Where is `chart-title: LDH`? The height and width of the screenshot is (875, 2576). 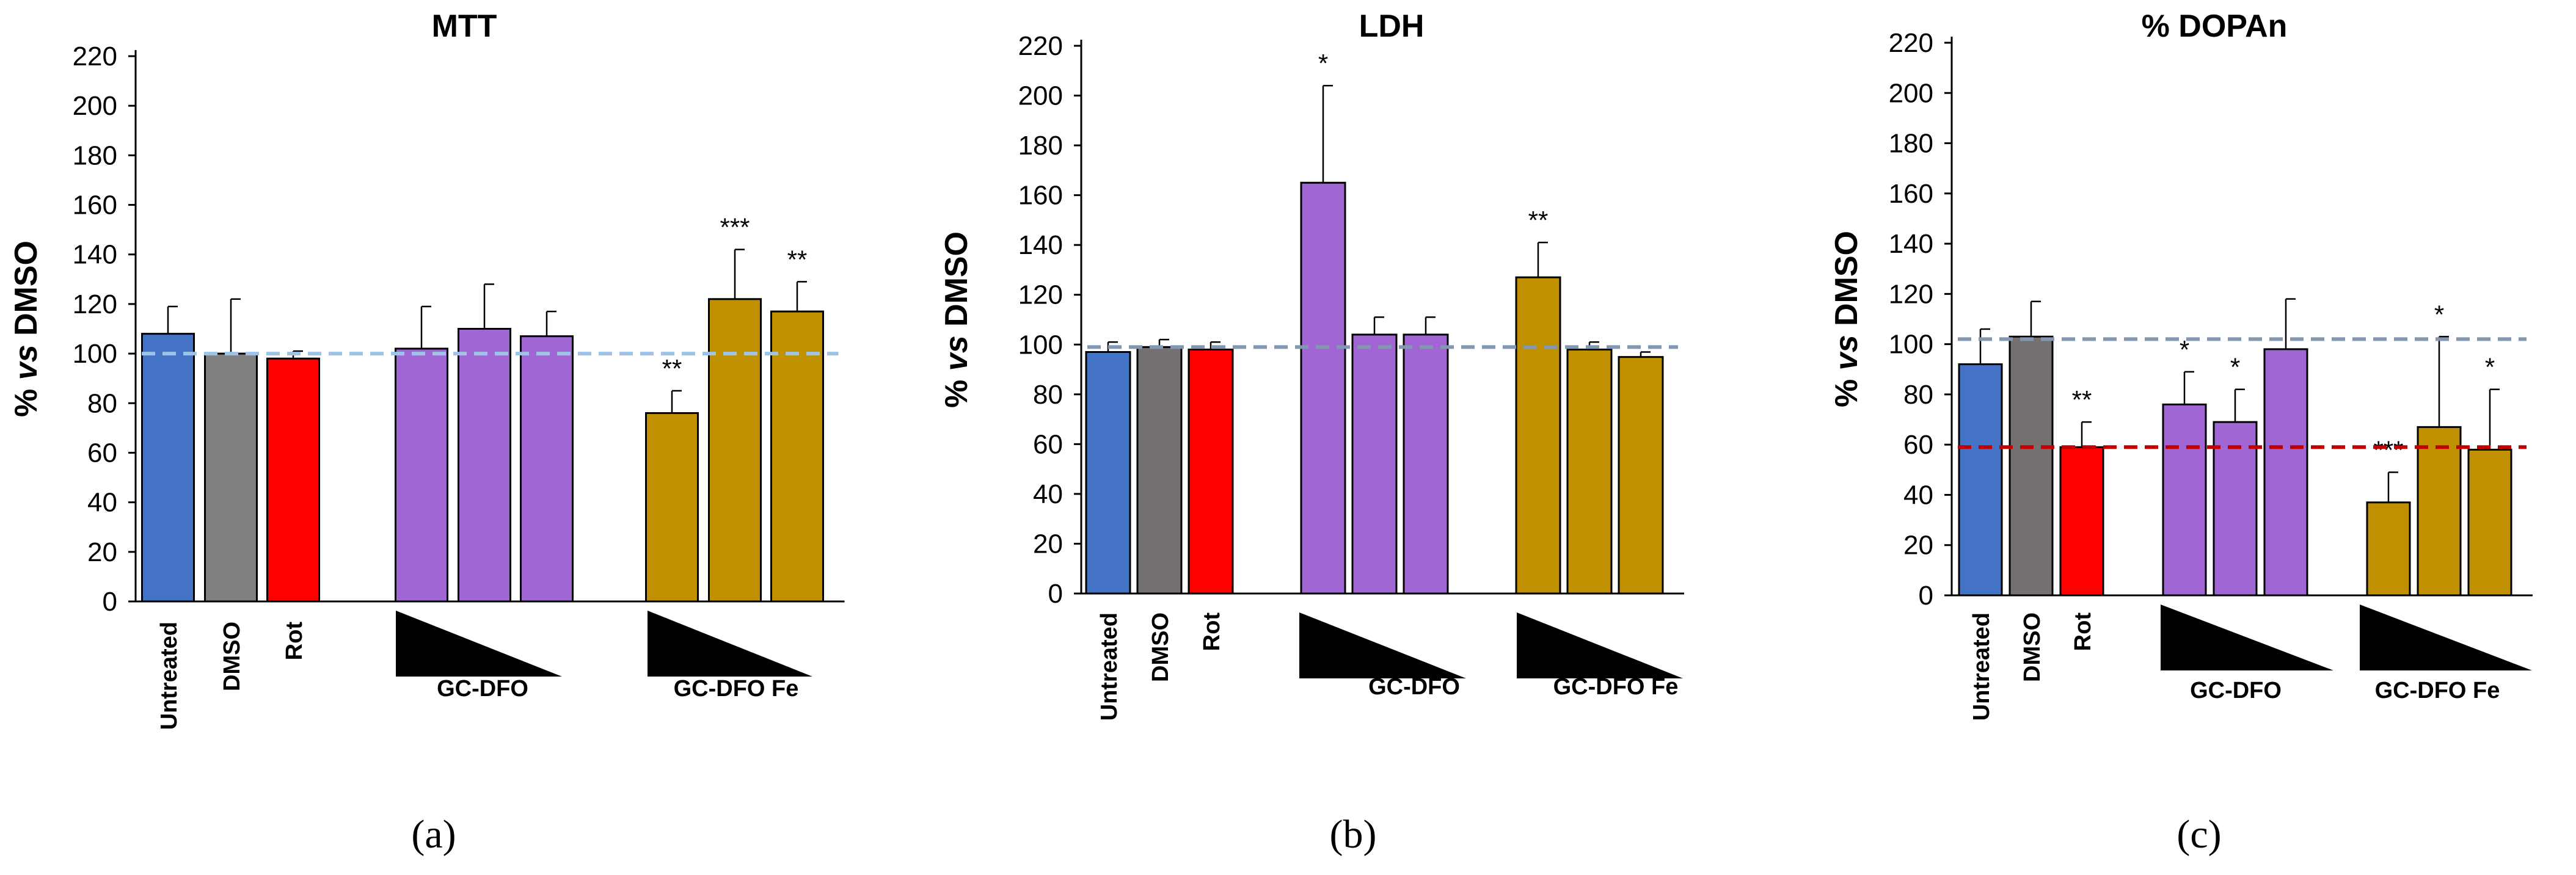 chart-title: LDH is located at coordinates (1392, 26).